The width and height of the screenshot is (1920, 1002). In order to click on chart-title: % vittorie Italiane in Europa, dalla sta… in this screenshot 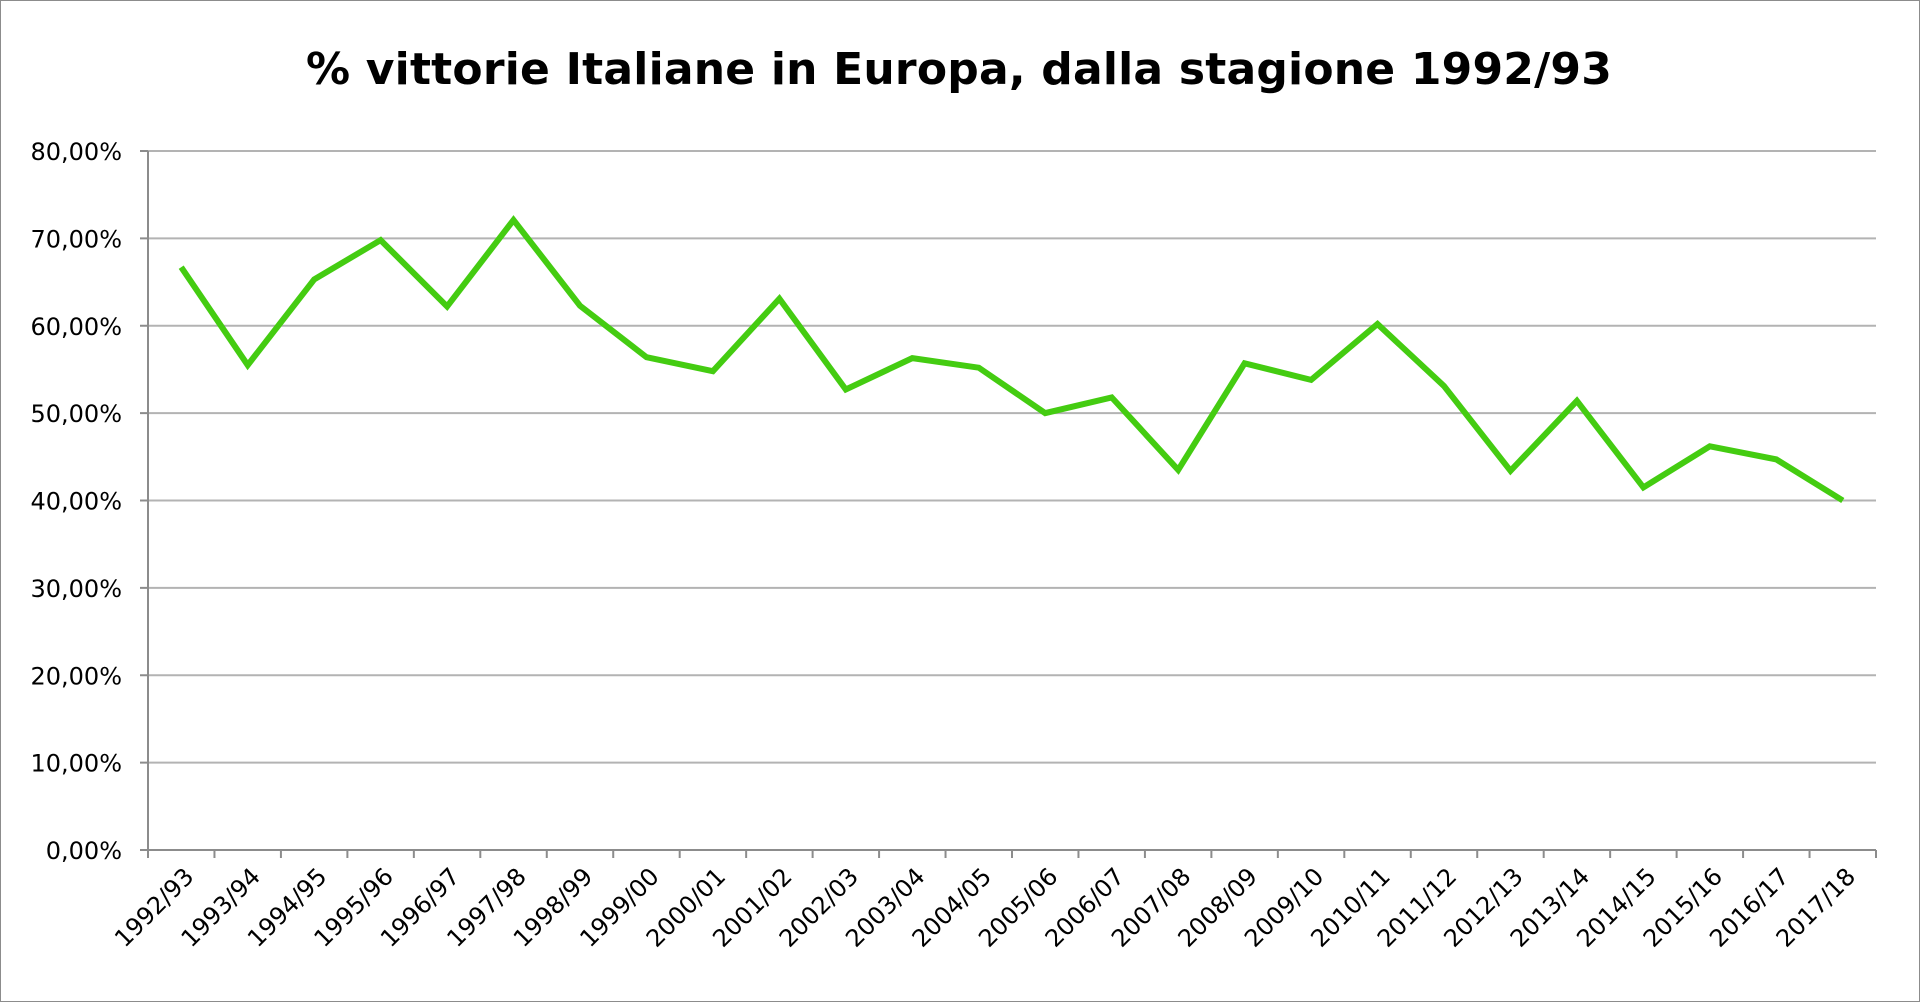, I will do `click(959, 69)`.